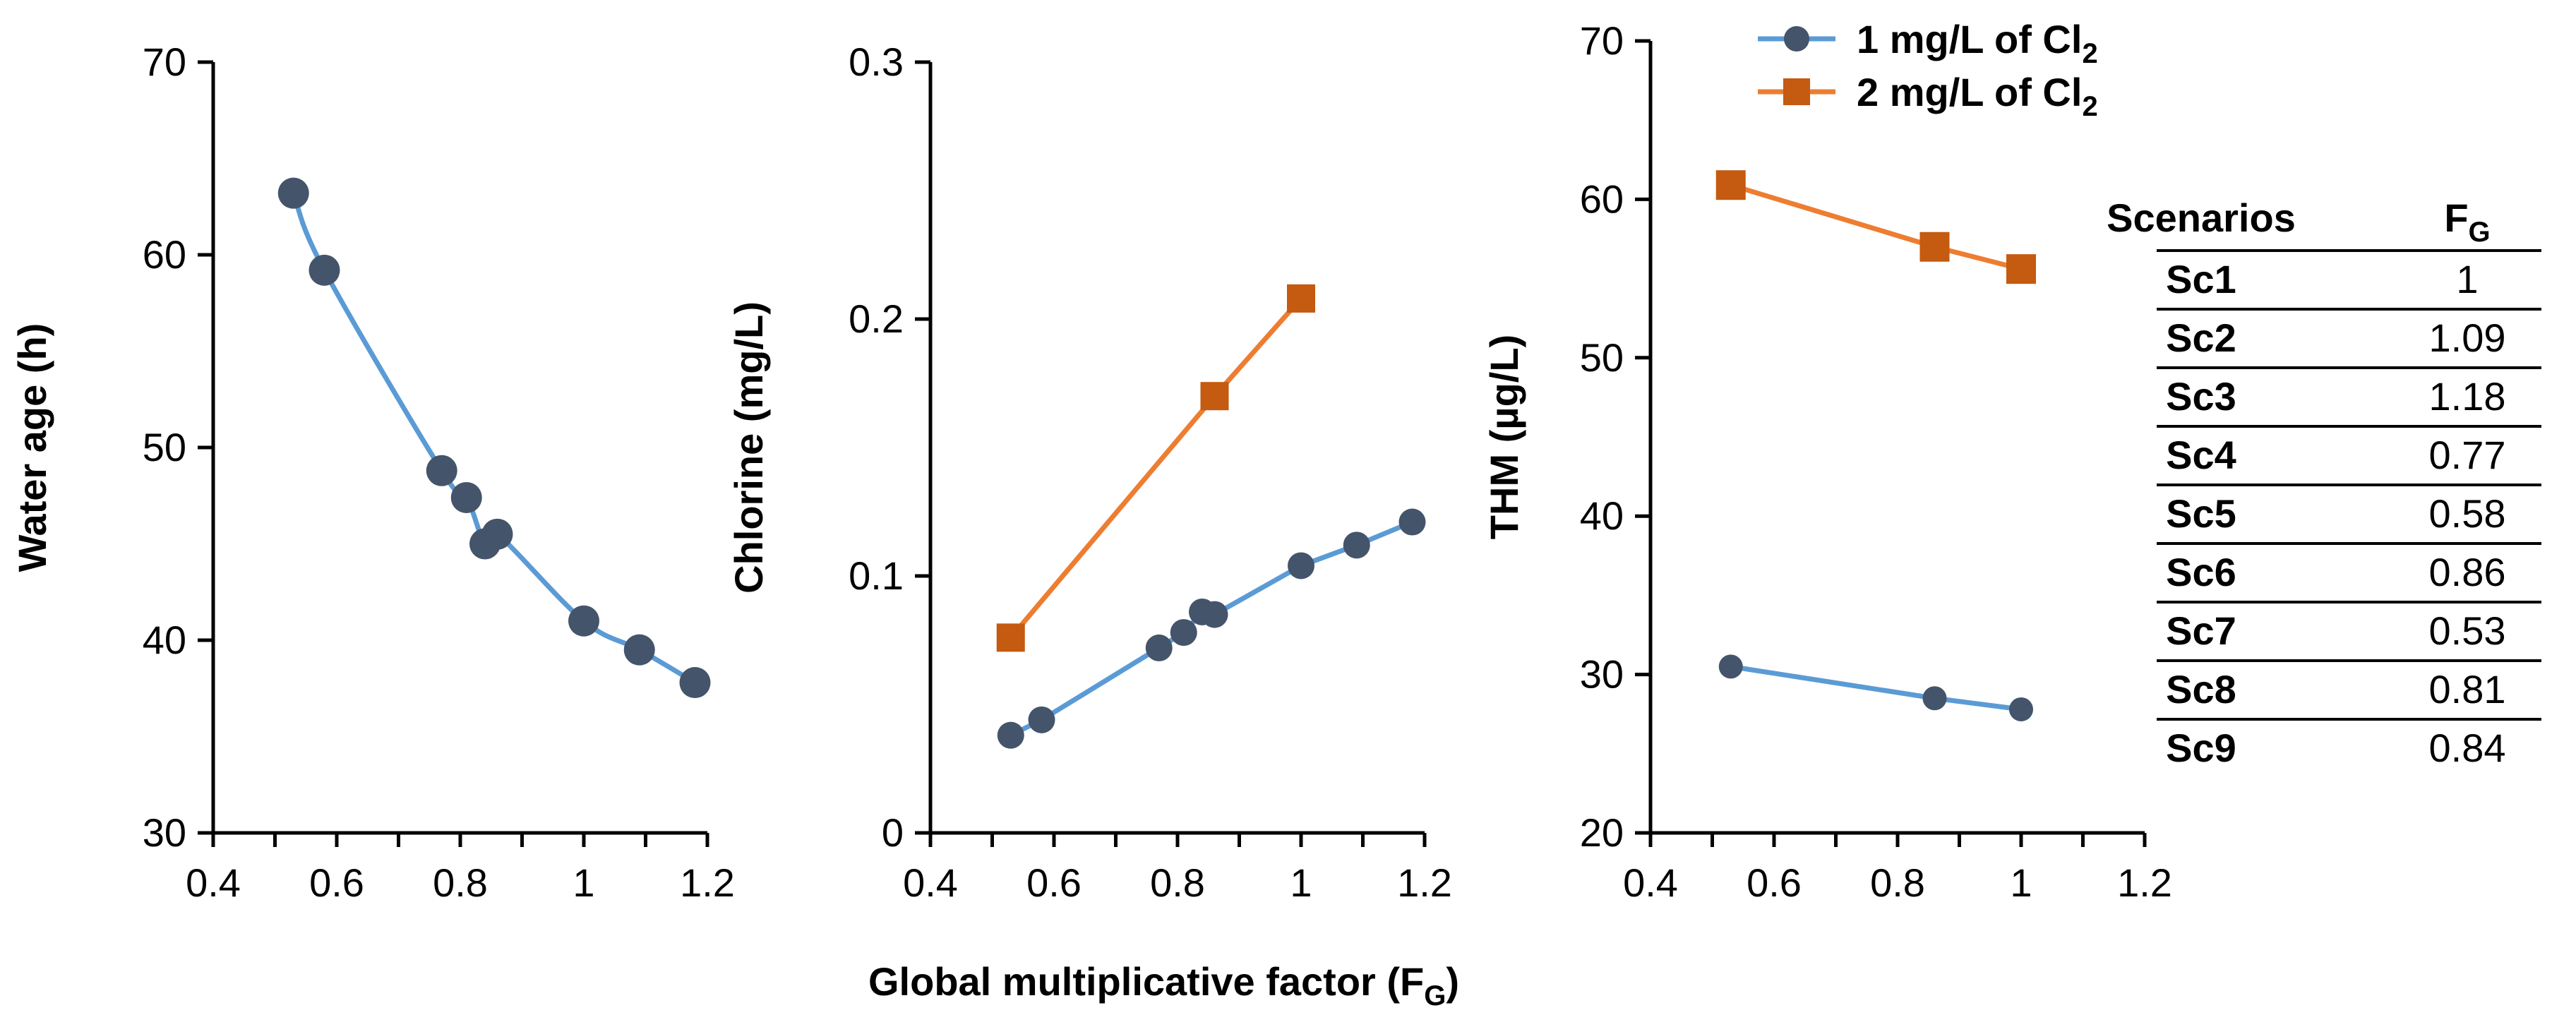 This screenshot has width=2576, height=1027. I want to click on chlorine-x-tick-label: 1.2, so click(1424, 883).